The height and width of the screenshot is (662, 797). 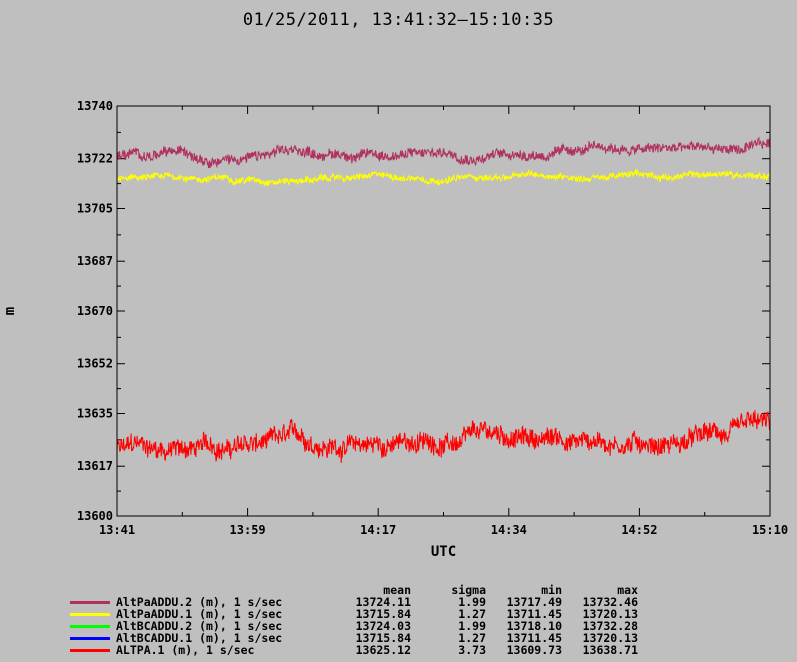 I want to click on legend-series-name: AltPaADDU.2 (m), 1 s/sec, so click(x=199, y=602).